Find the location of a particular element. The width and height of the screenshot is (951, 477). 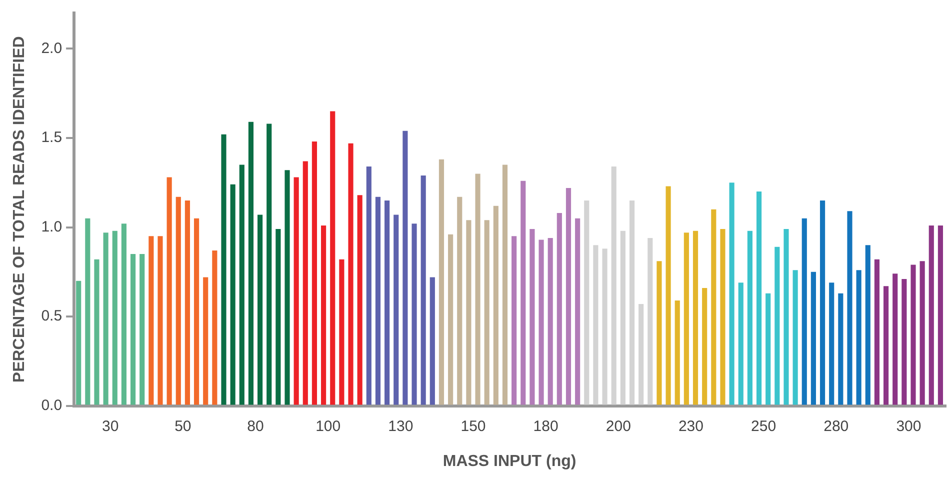

x-tick-label: 180 is located at coordinates (545, 426).